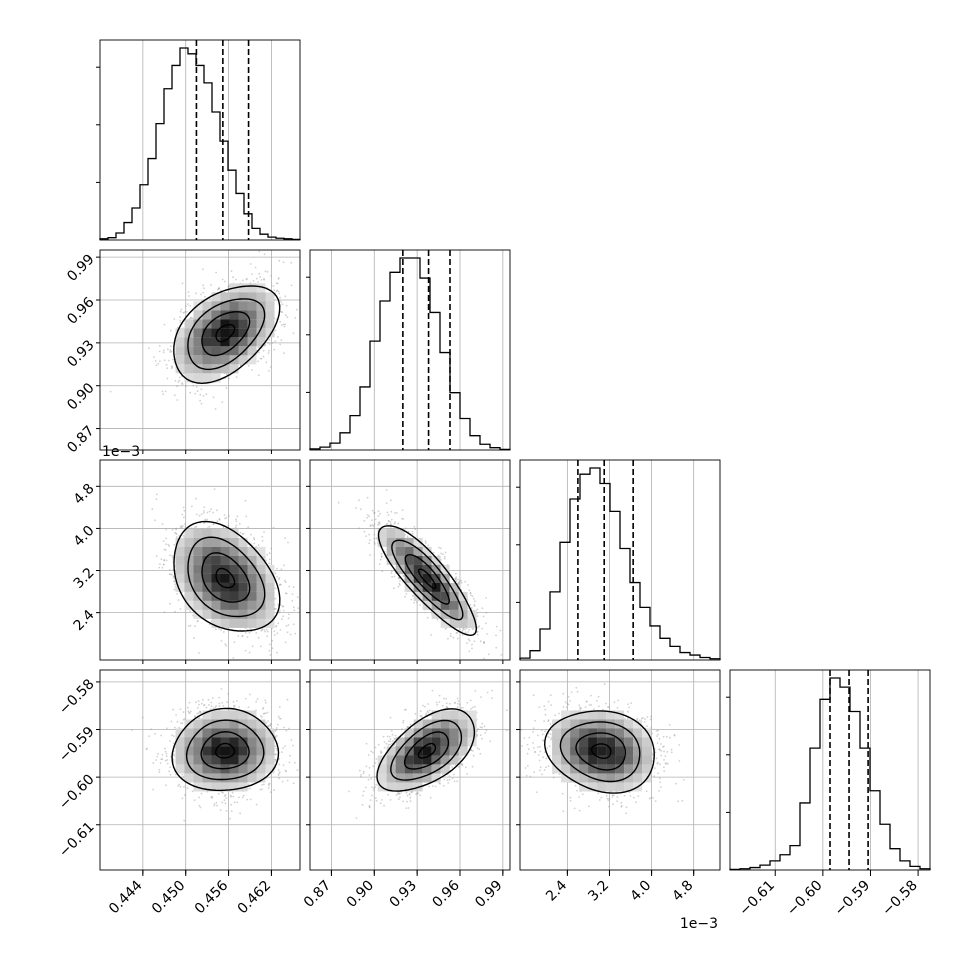 Image resolution: width=970 pixels, height=970 pixels. What do you see at coordinates (410, 354) in the screenshot?
I see `histogram-step` at bounding box center [410, 354].